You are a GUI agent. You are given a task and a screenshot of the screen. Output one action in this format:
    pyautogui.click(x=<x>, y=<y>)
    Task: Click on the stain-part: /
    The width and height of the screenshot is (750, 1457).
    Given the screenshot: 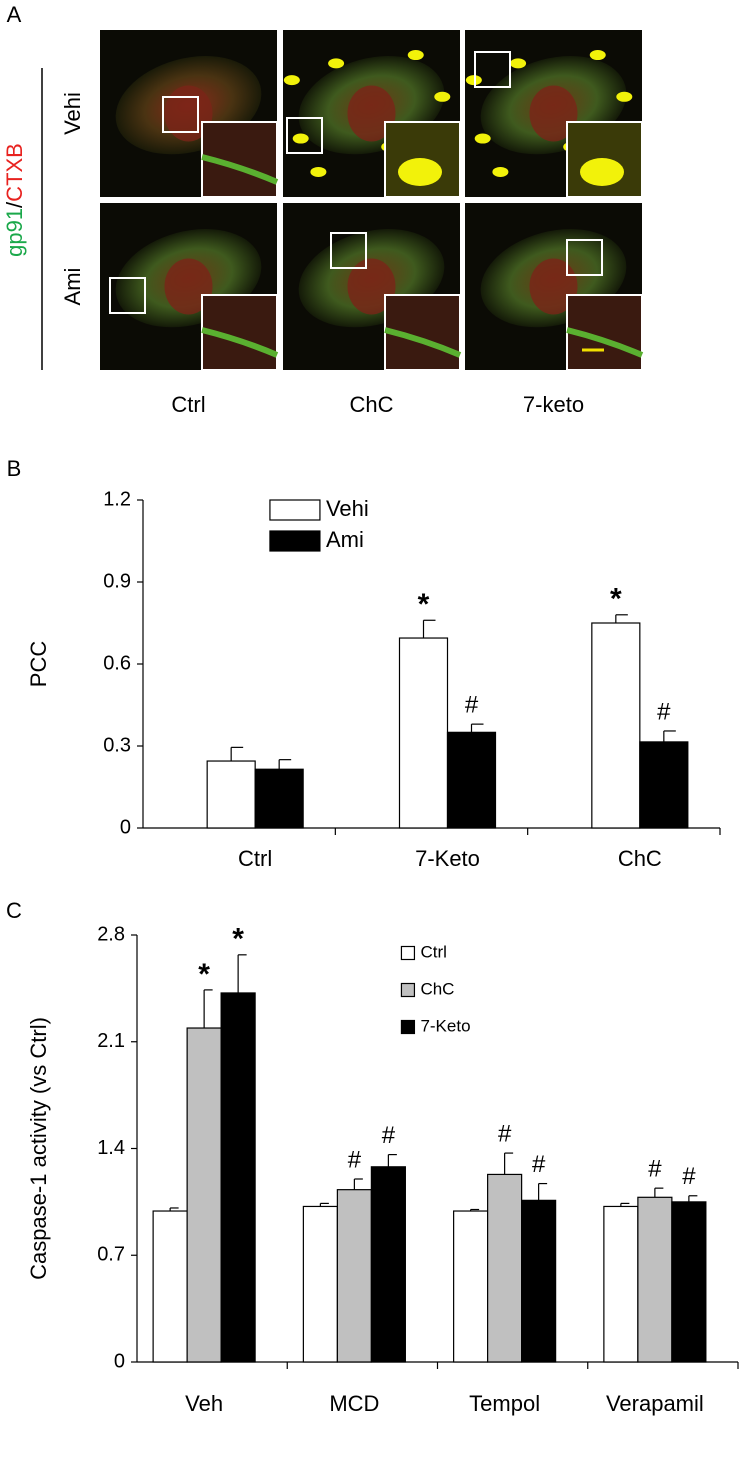 What is the action you would take?
    pyautogui.click(x=14, y=204)
    